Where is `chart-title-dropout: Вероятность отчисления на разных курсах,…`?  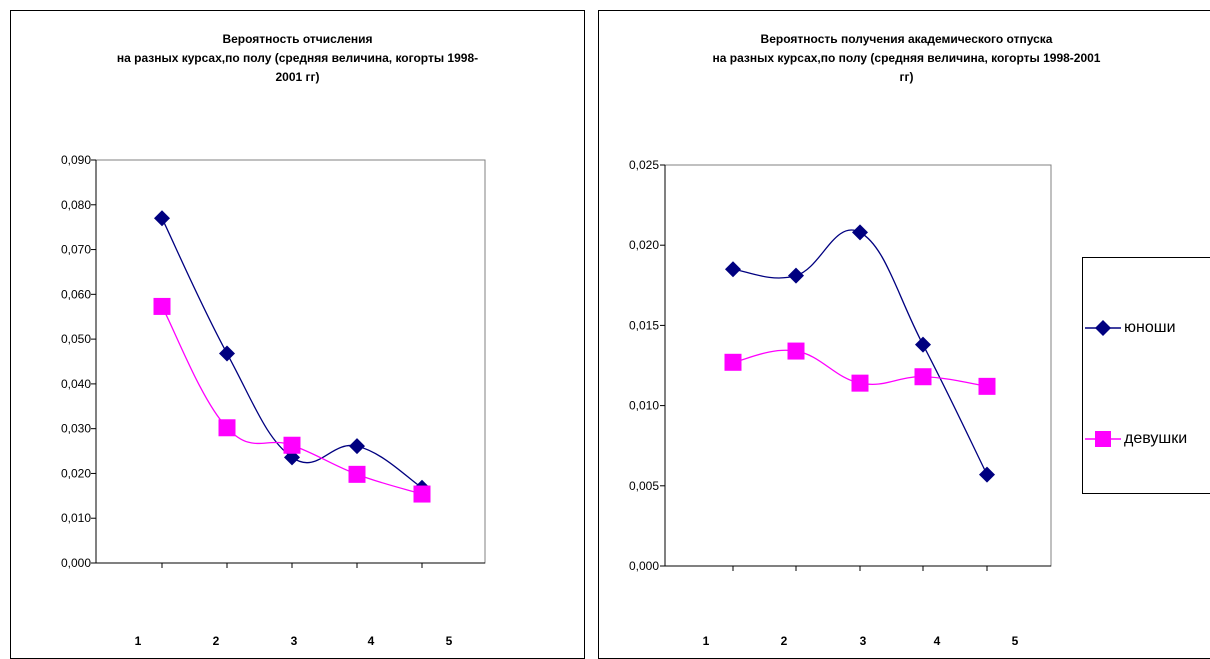 chart-title-dropout: Вероятность отчисления на разных курсах,… is located at coordinates (297, 58).